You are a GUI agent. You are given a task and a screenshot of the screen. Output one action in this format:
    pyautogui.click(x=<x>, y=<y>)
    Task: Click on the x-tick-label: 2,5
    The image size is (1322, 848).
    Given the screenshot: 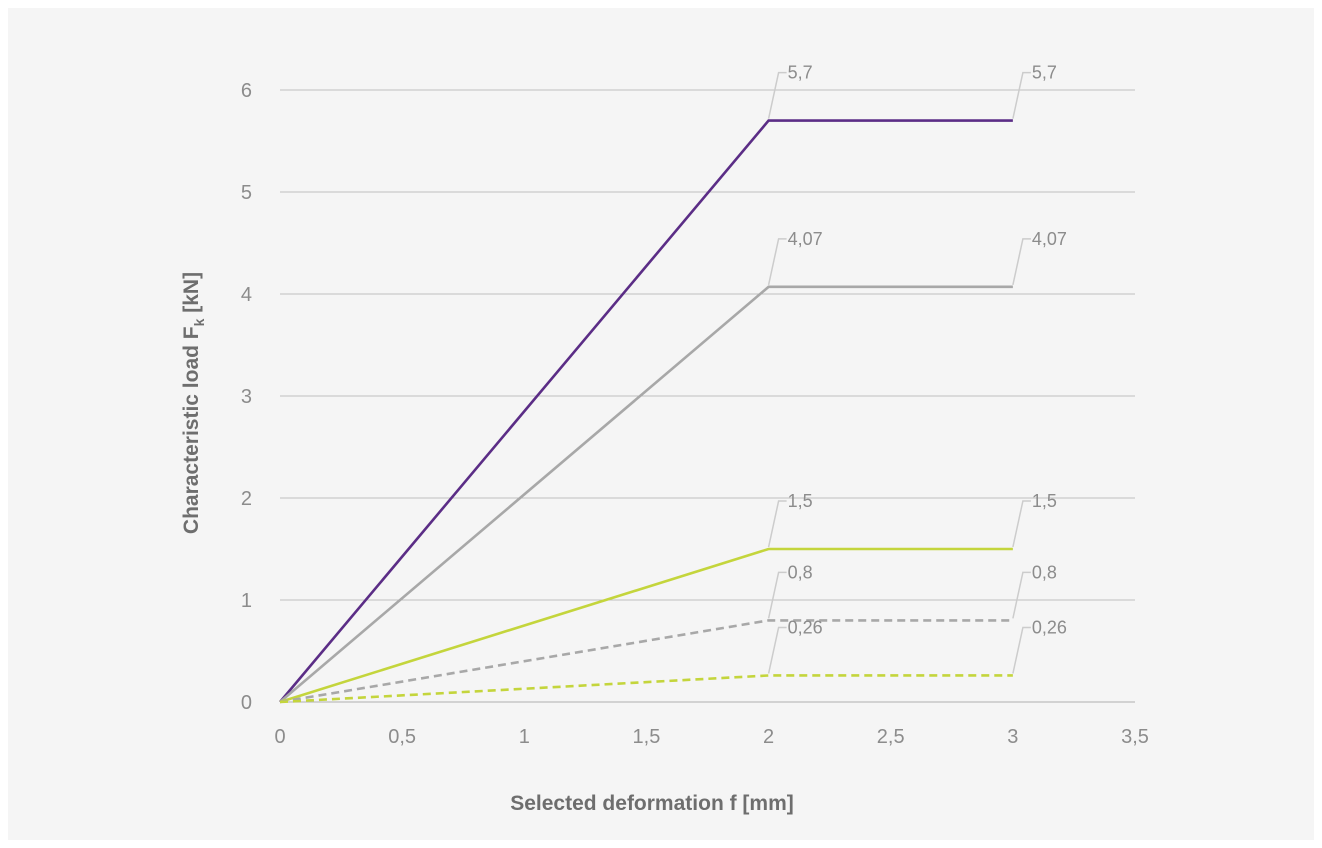 What is the action you would take?
    pyautogui.click(x=891, y=737)
    